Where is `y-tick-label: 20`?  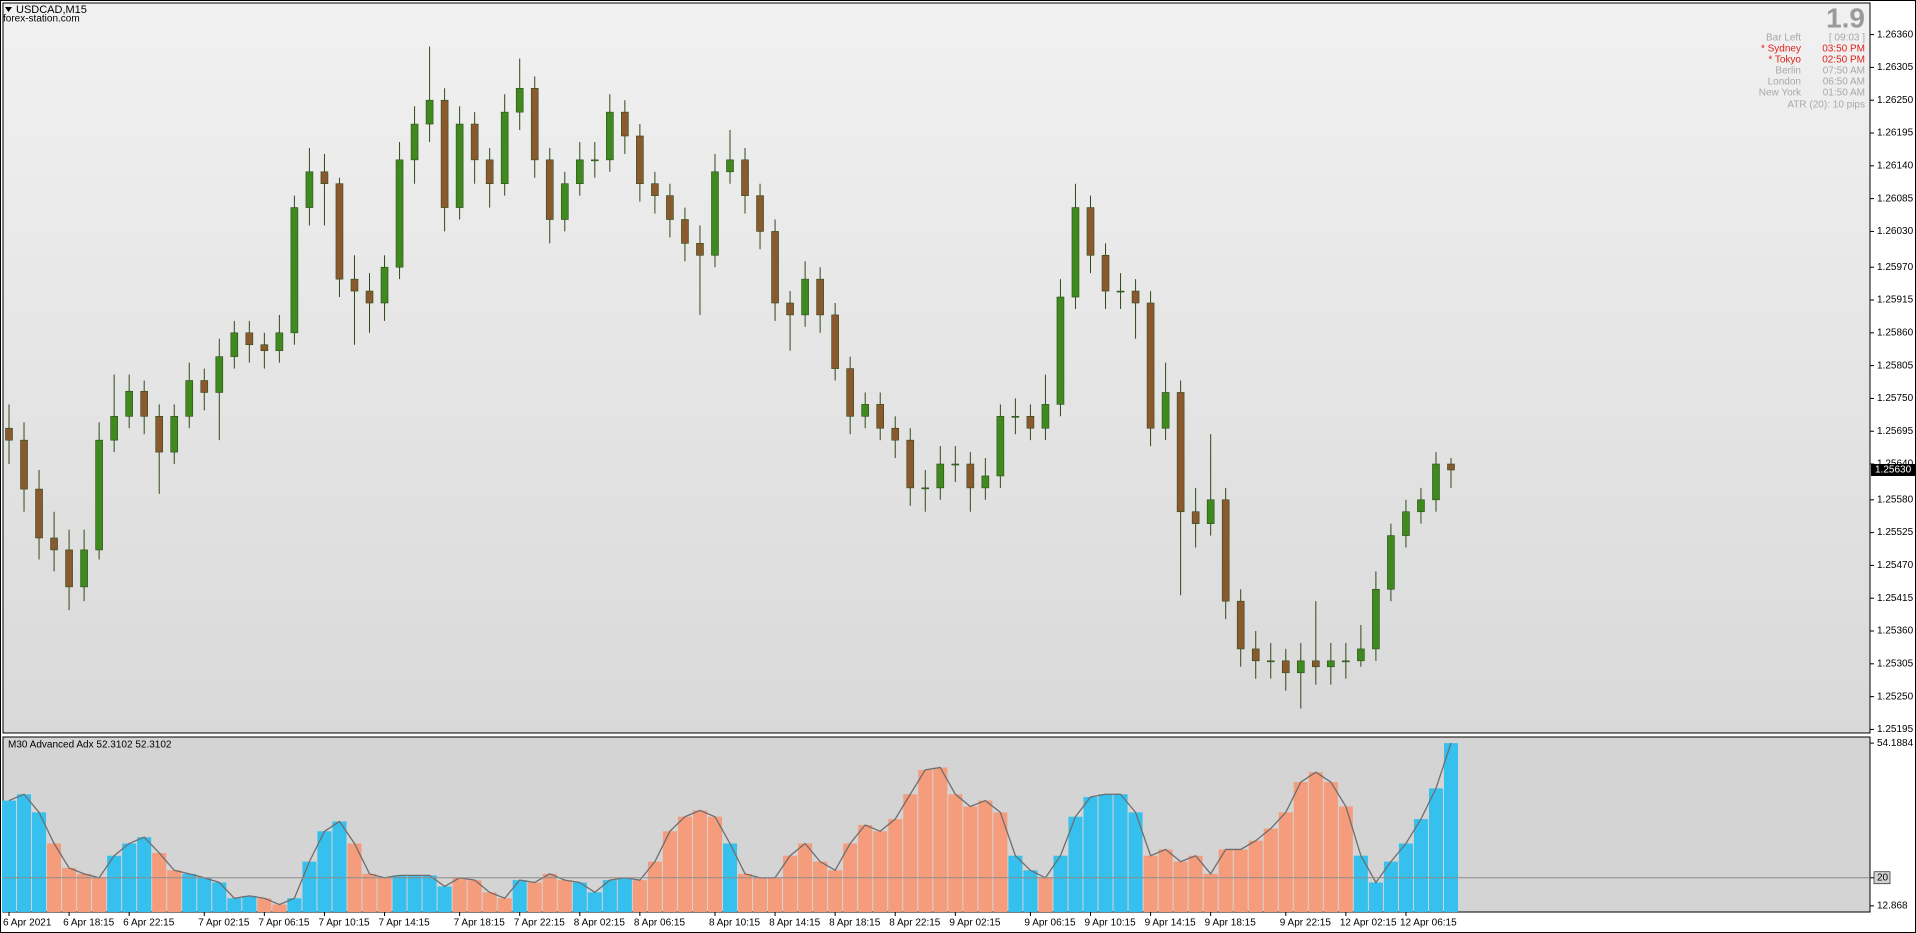
y-tick-label: 20 is located at coordinates (1883, 877).